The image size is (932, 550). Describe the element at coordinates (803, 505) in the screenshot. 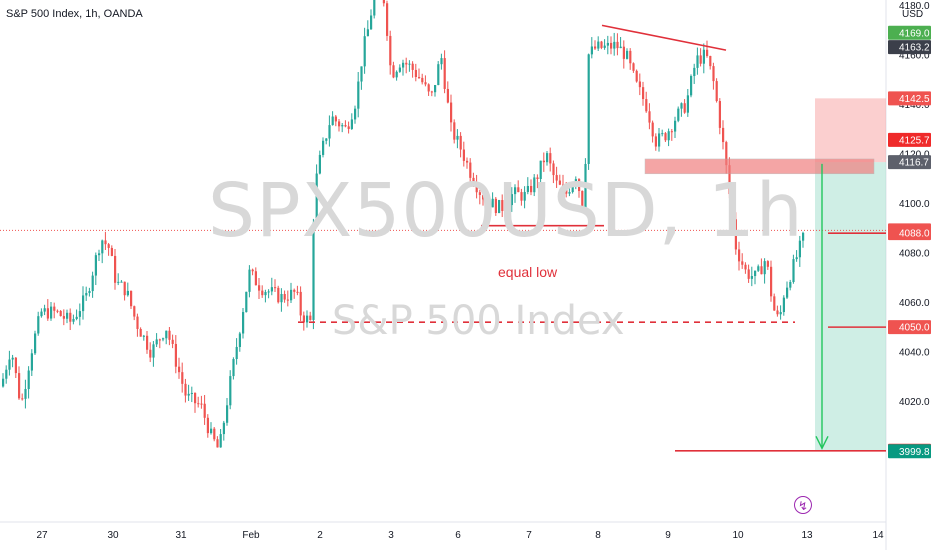

I see `lightning-icon: ↯` at that location.